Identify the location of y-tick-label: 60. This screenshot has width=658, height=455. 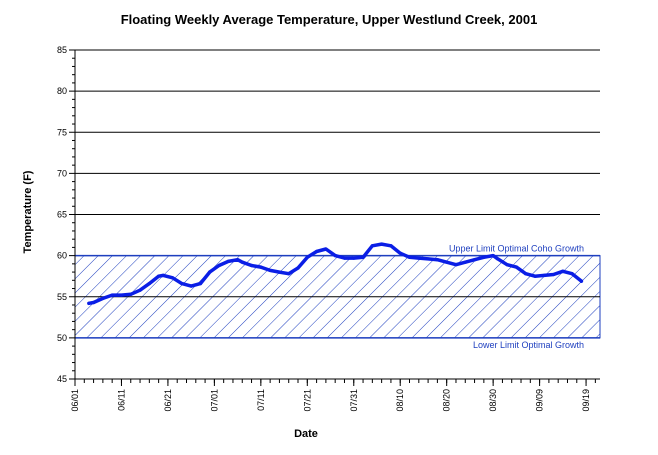
(62, 256).